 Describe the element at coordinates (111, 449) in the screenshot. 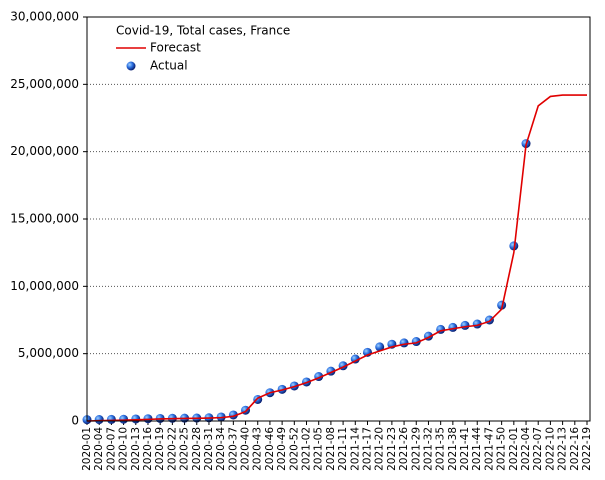

I see `x-tick-label: 2020-07` at that location.